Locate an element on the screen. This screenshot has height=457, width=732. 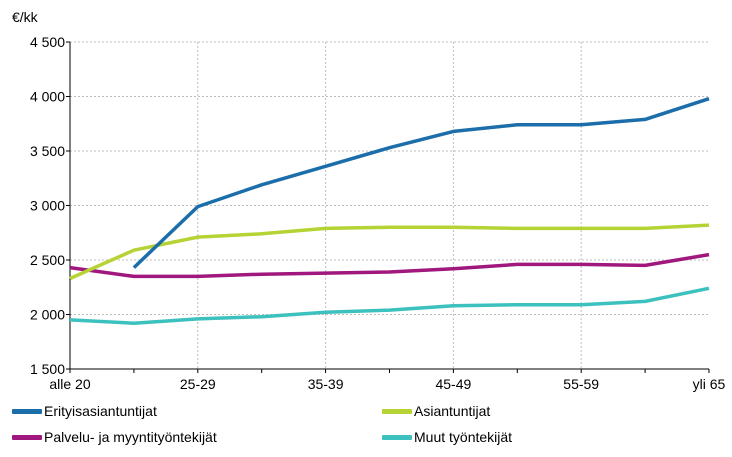
legend-swatch-palvelu-ja-myyntityontekijat is located at coordinates (27, 437).